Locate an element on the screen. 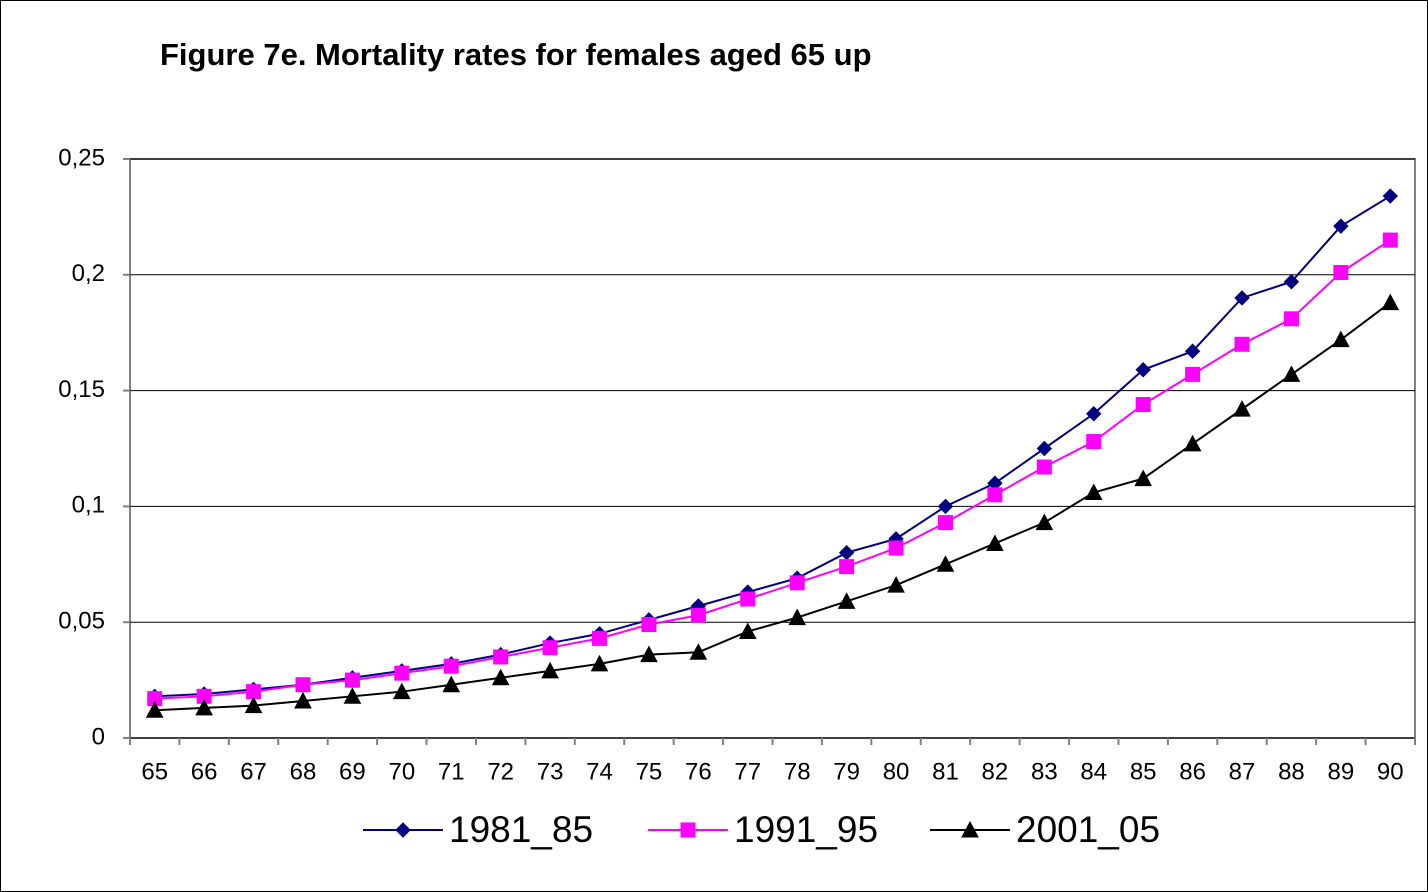 Image resolution: width=1428 pixels, height=892 pixels. x-tick-label: 86 is located at coordinates (1192, 771).